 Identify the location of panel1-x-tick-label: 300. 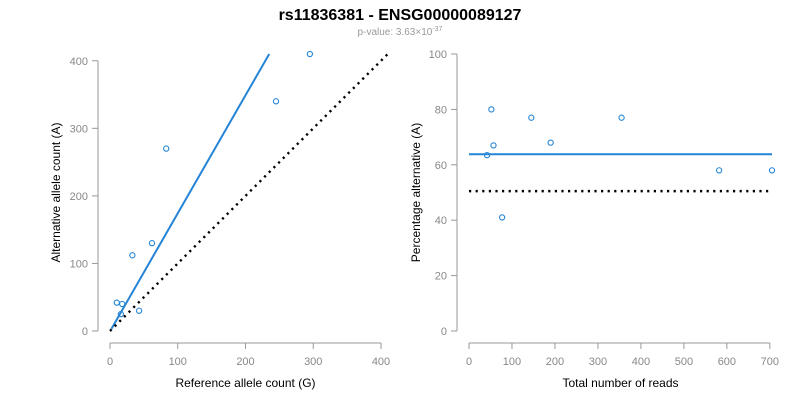
(598, 362).